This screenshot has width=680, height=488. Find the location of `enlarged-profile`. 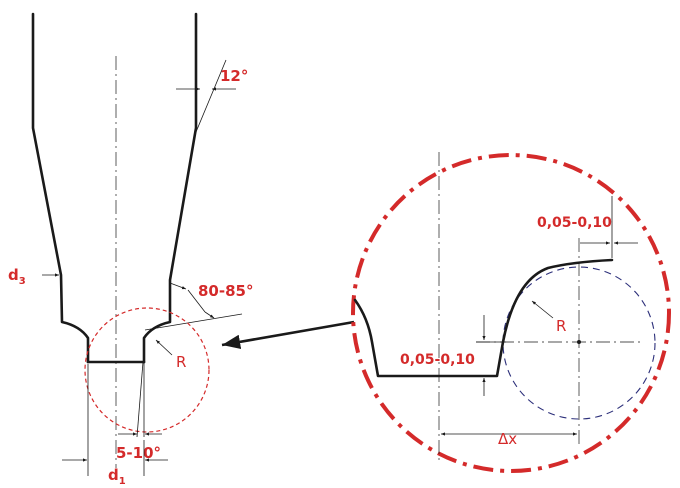

enlarged-profile is located at coordinates (483, 318).